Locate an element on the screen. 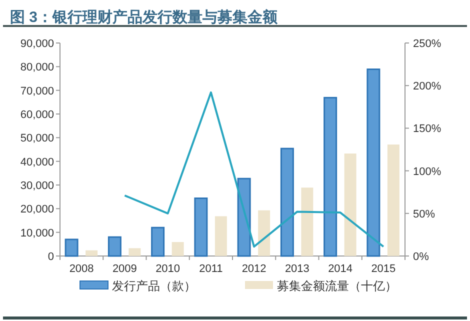 This screenshot has width=470, height=321. legend-label: 募集金额流量（十亿） is located at coordinates (337, 286).